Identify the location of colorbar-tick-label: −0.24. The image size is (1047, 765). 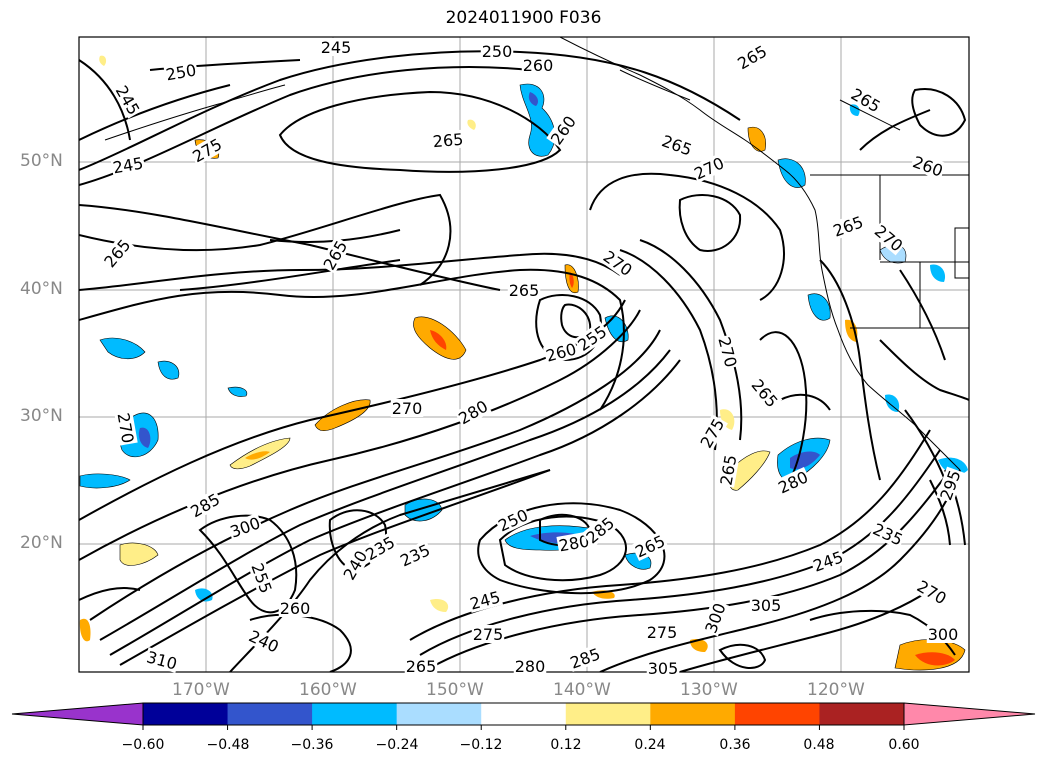
(397, 745).